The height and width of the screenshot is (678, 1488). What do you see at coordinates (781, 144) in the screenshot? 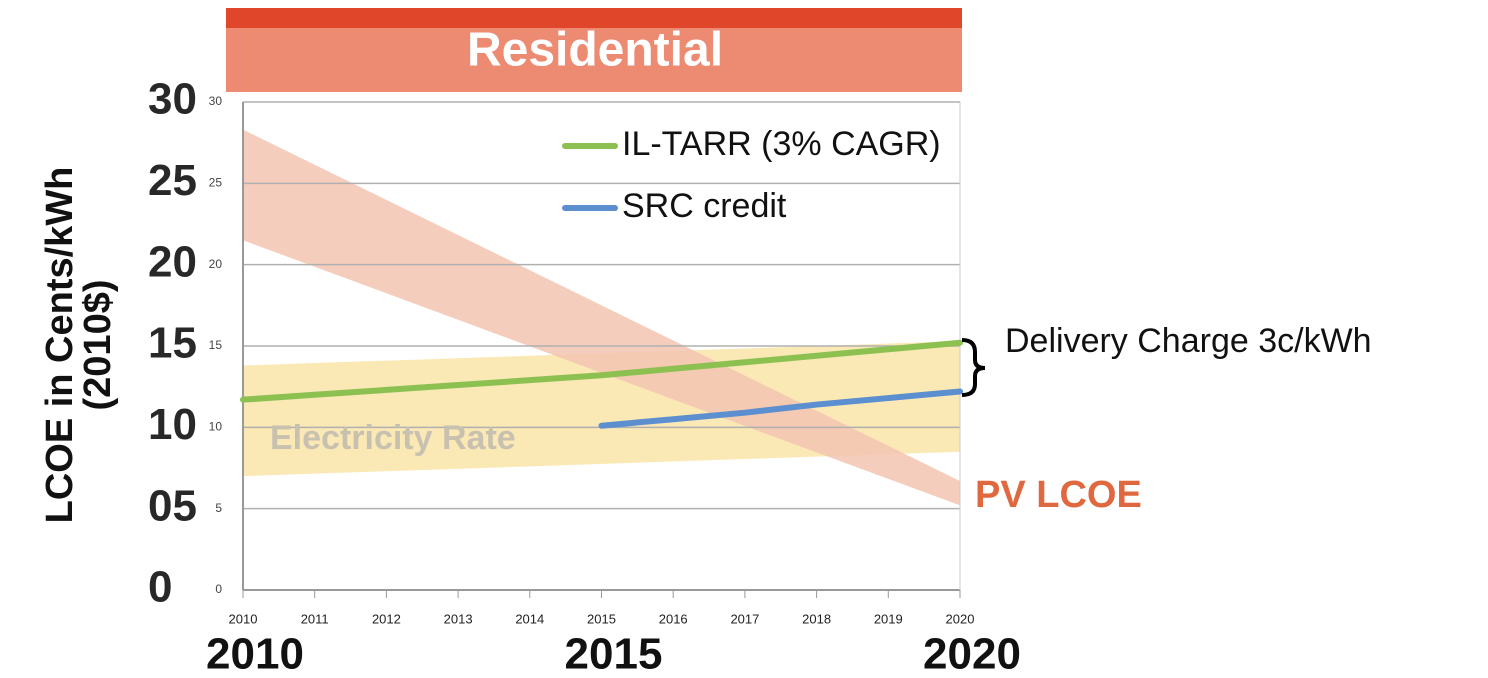
I see `legend-label: IL-TARR (3% CAGR)` at bounding box center [781, 144].